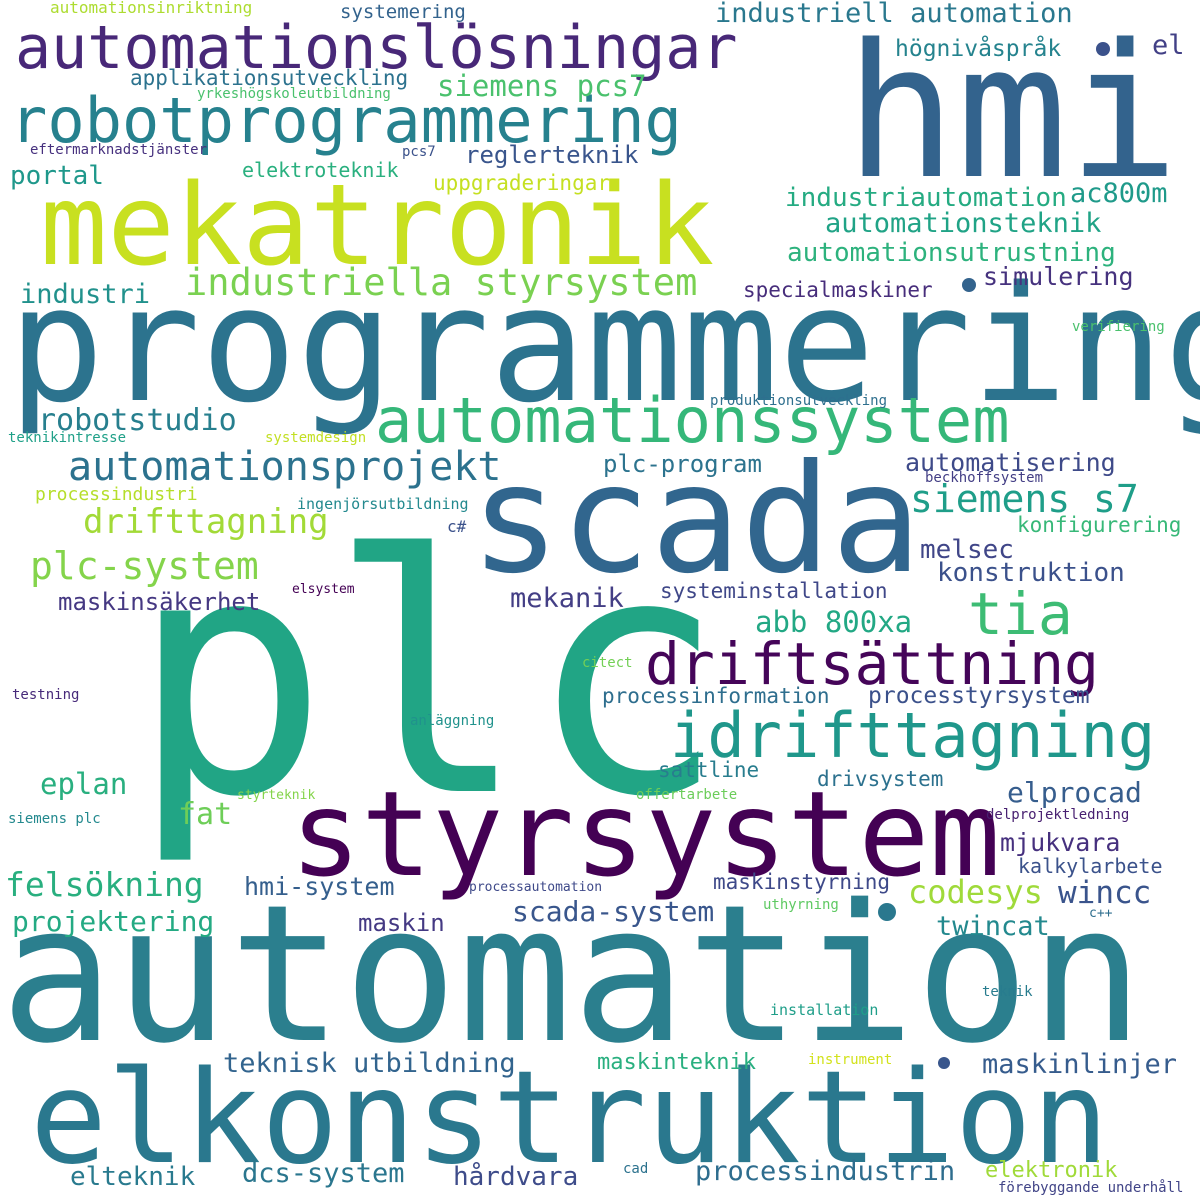 The height and width of the screenshot is (1200, 1200). What do you see at coordinates (133, 1177) in the screenshot?
I see `word-elteknik: elteknik` at bounding box center [133, 1177].